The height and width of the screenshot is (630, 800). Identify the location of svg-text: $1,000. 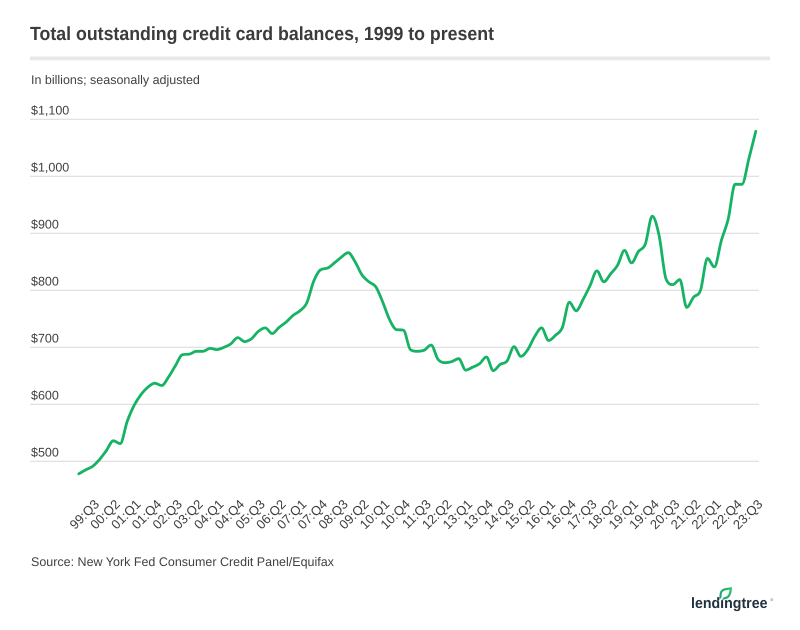
(50, 168).